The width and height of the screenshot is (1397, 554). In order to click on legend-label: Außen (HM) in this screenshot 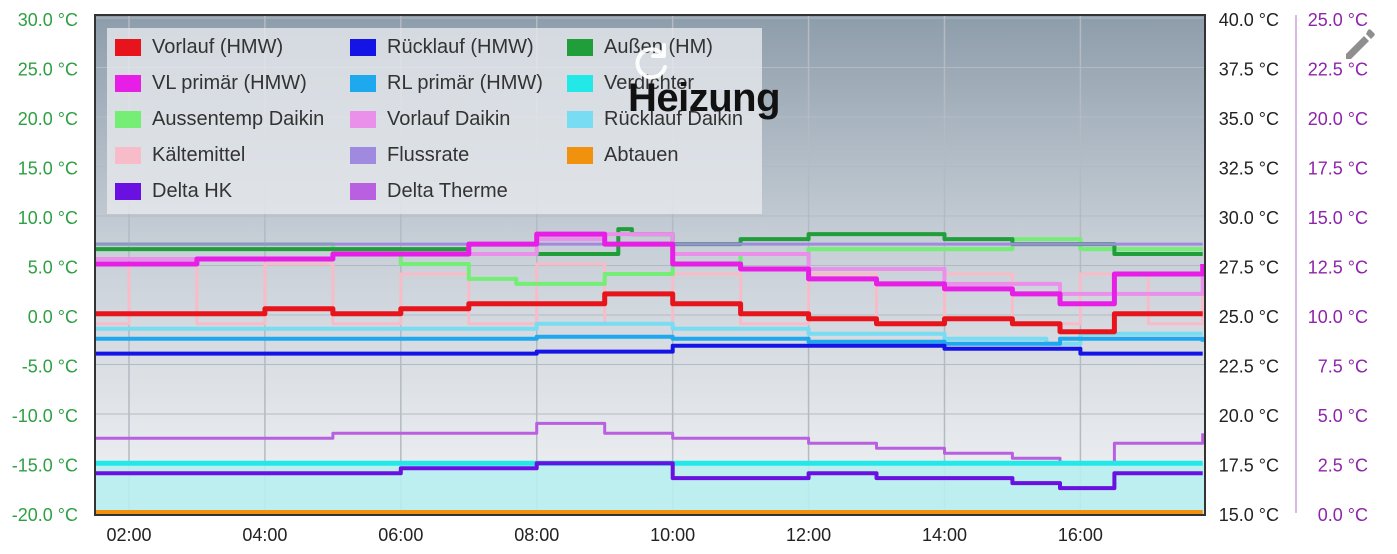, I will do `click(658, 46)`.